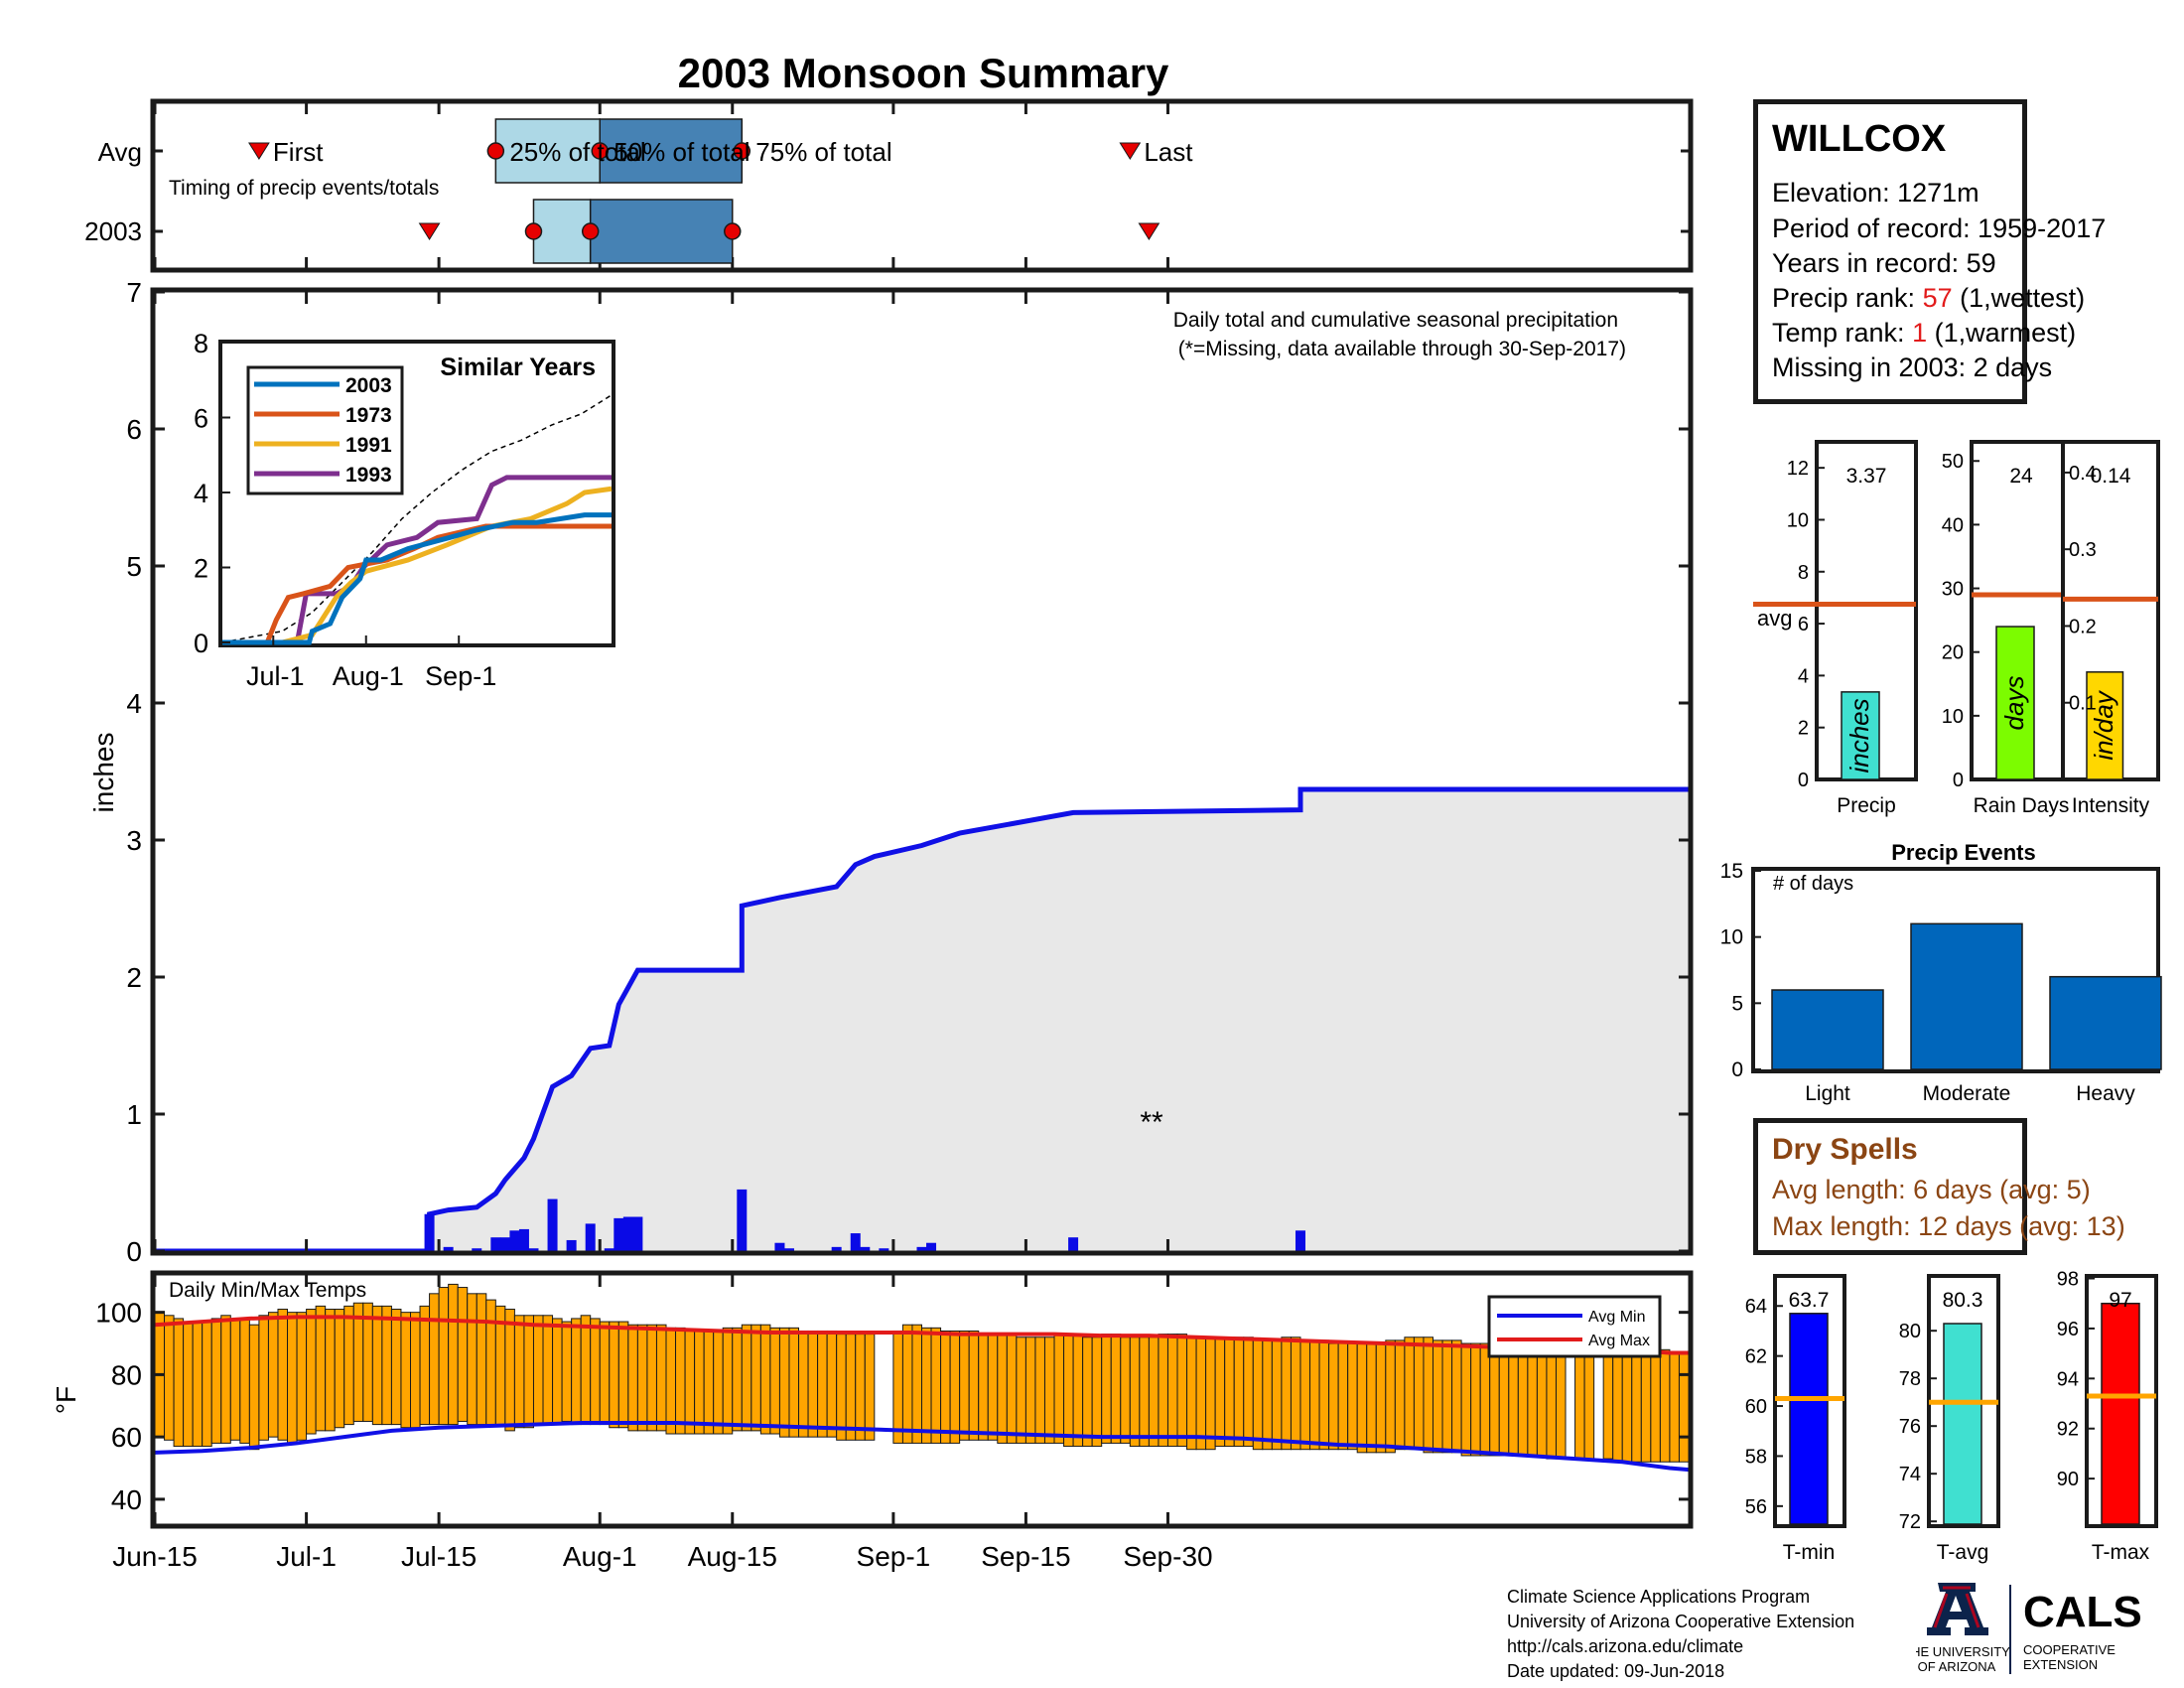  What do you see at coordinates (2083, 704) in the screenshot?
I see `summary-ytick-label: 0.1` at bounding box center [2083, 704].